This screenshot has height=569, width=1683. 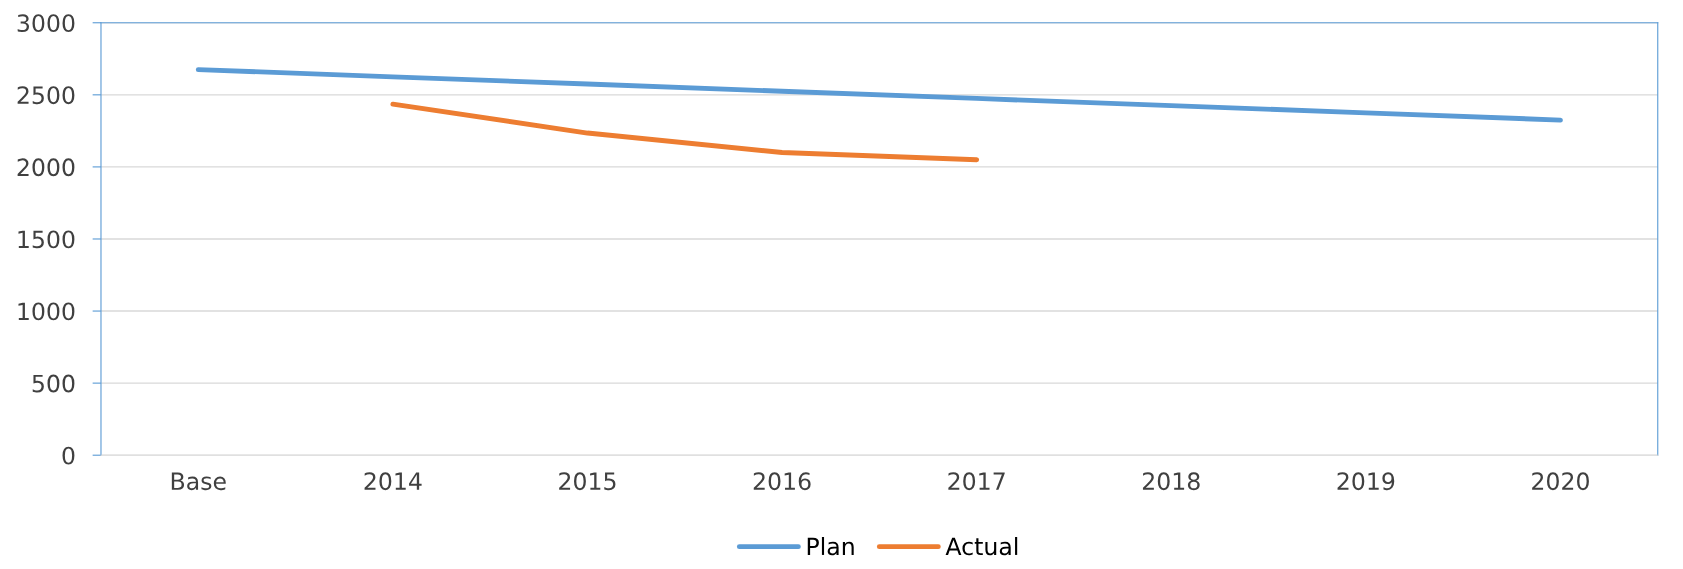 What do you see at coordinates (46, 95) in the screenshot?
I see `y-tick-label: 2500` at bounding box center [46, 95].